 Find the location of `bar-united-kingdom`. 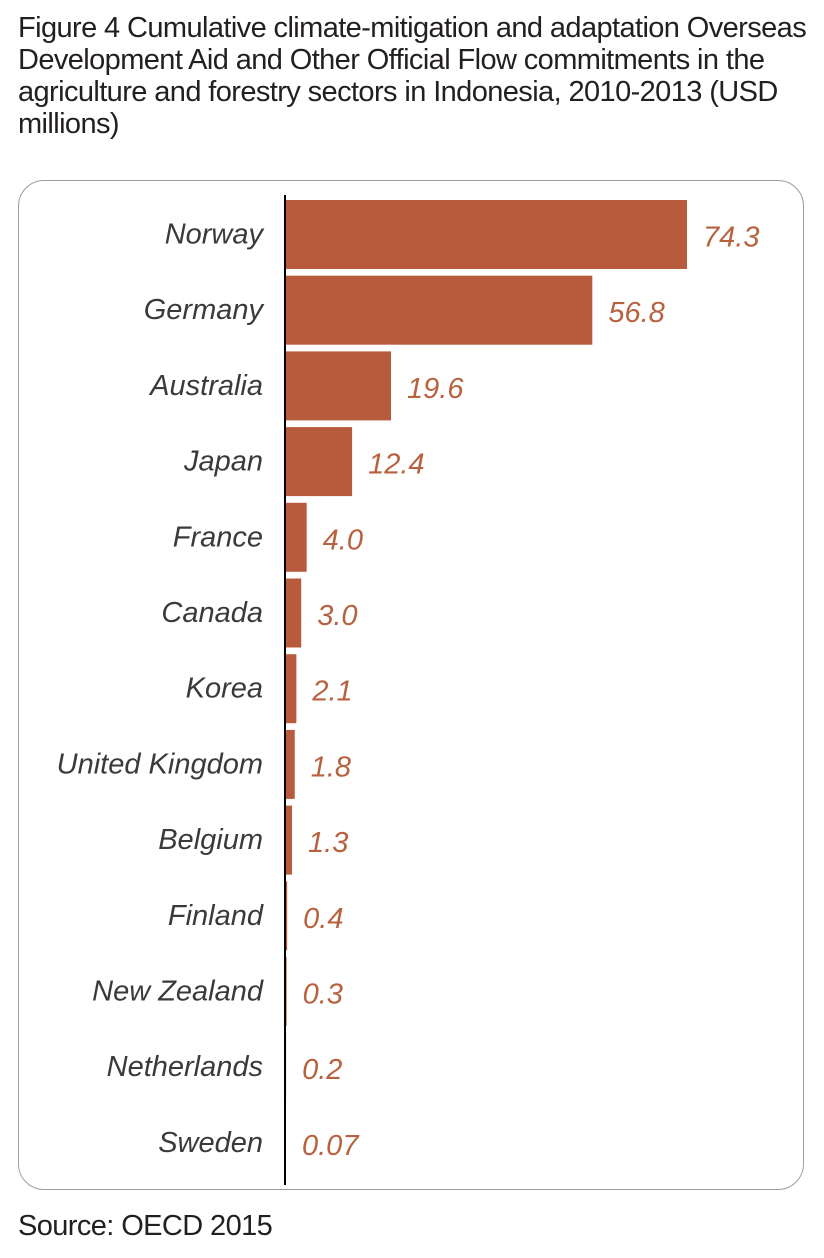

bar-united-kingdom is located at coordinates (290, 764).